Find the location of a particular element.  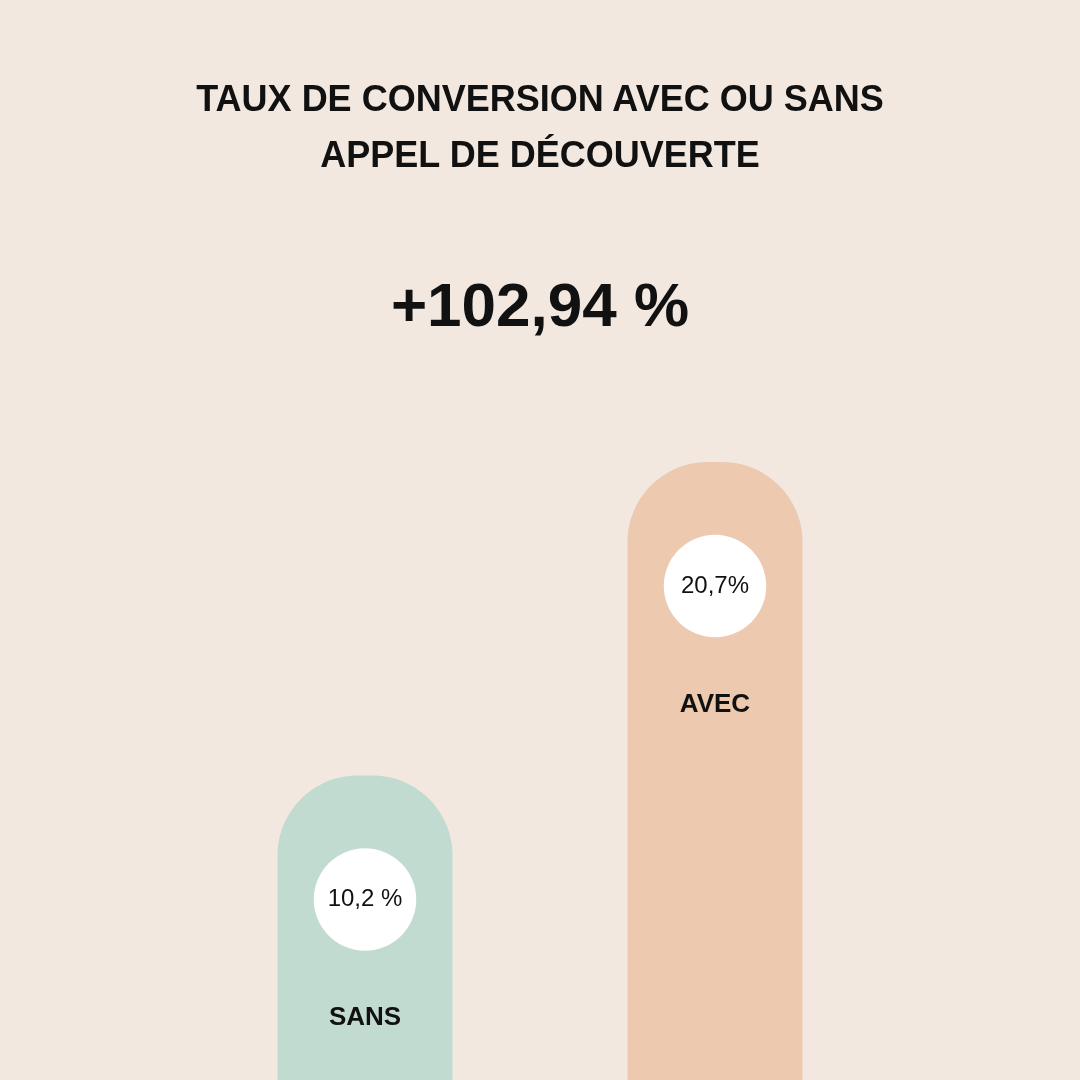

data-label: 10,2 % is located at coordinates (365, 898).